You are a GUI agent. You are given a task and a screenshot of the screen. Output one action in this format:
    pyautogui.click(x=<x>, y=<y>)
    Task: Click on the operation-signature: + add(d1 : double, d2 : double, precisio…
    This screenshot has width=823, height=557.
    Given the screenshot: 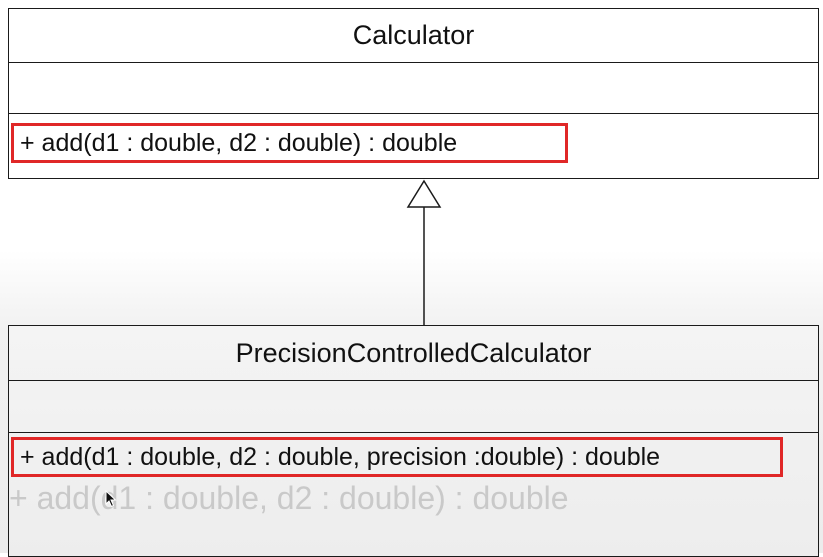 What is the action you would take?
    pyautogui.click(x=340, y=456)
    